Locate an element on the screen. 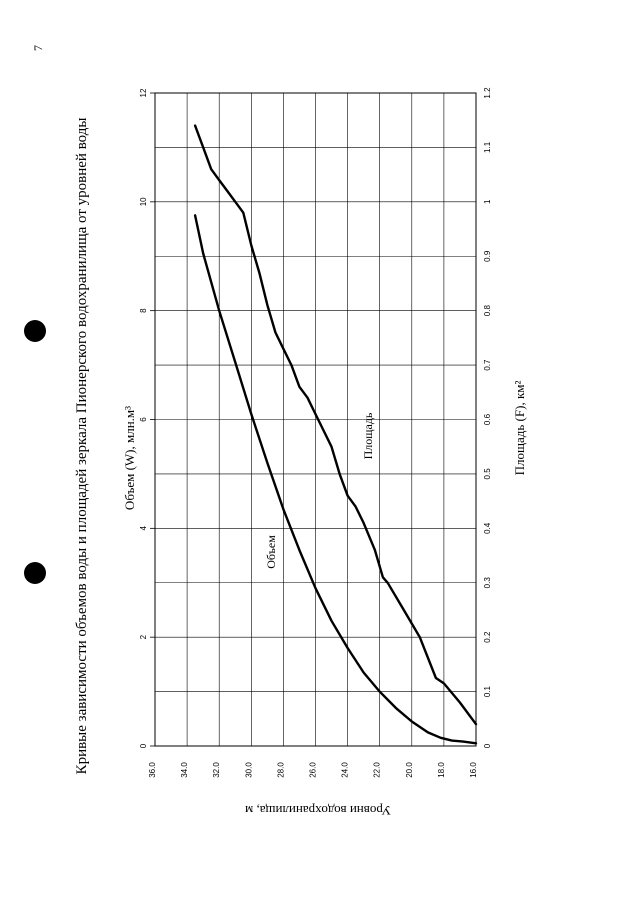 This screenshot has width=640, height=905. tick-label-area: 0 is located at coordinates (487, 745).